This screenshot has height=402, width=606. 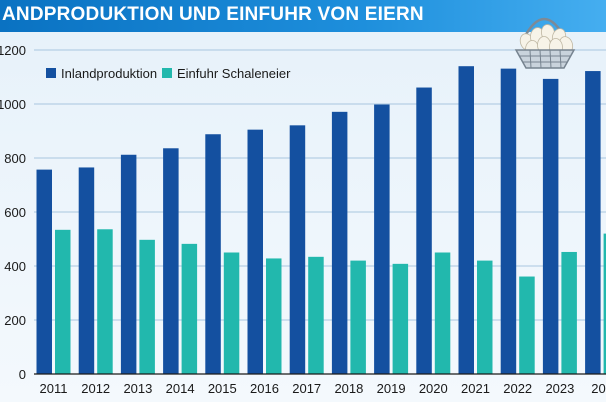 I want to click on y-tick-label: 0, so click(x=22, y=374).